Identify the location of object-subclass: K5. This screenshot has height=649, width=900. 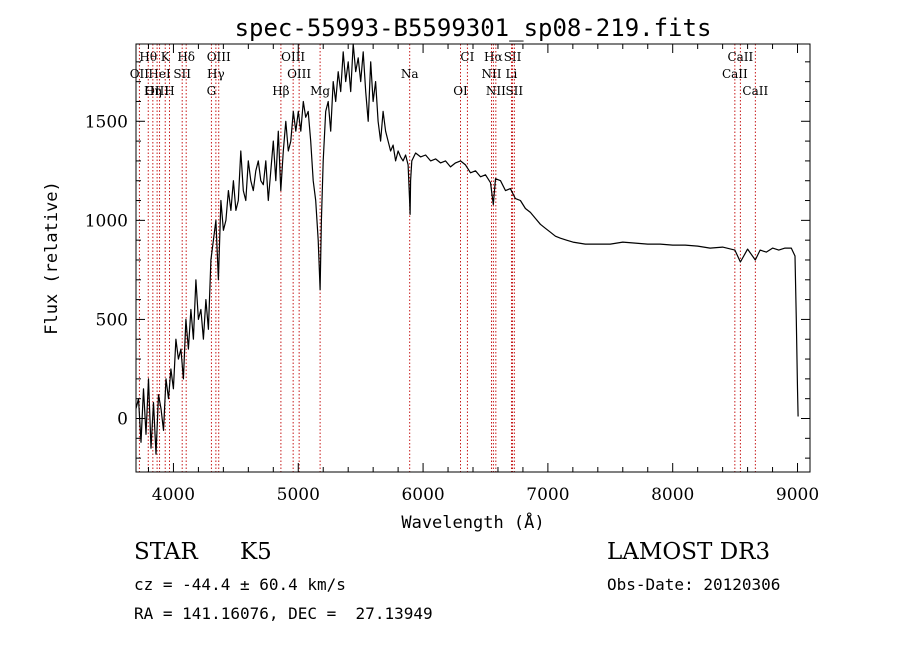
(256, 552).